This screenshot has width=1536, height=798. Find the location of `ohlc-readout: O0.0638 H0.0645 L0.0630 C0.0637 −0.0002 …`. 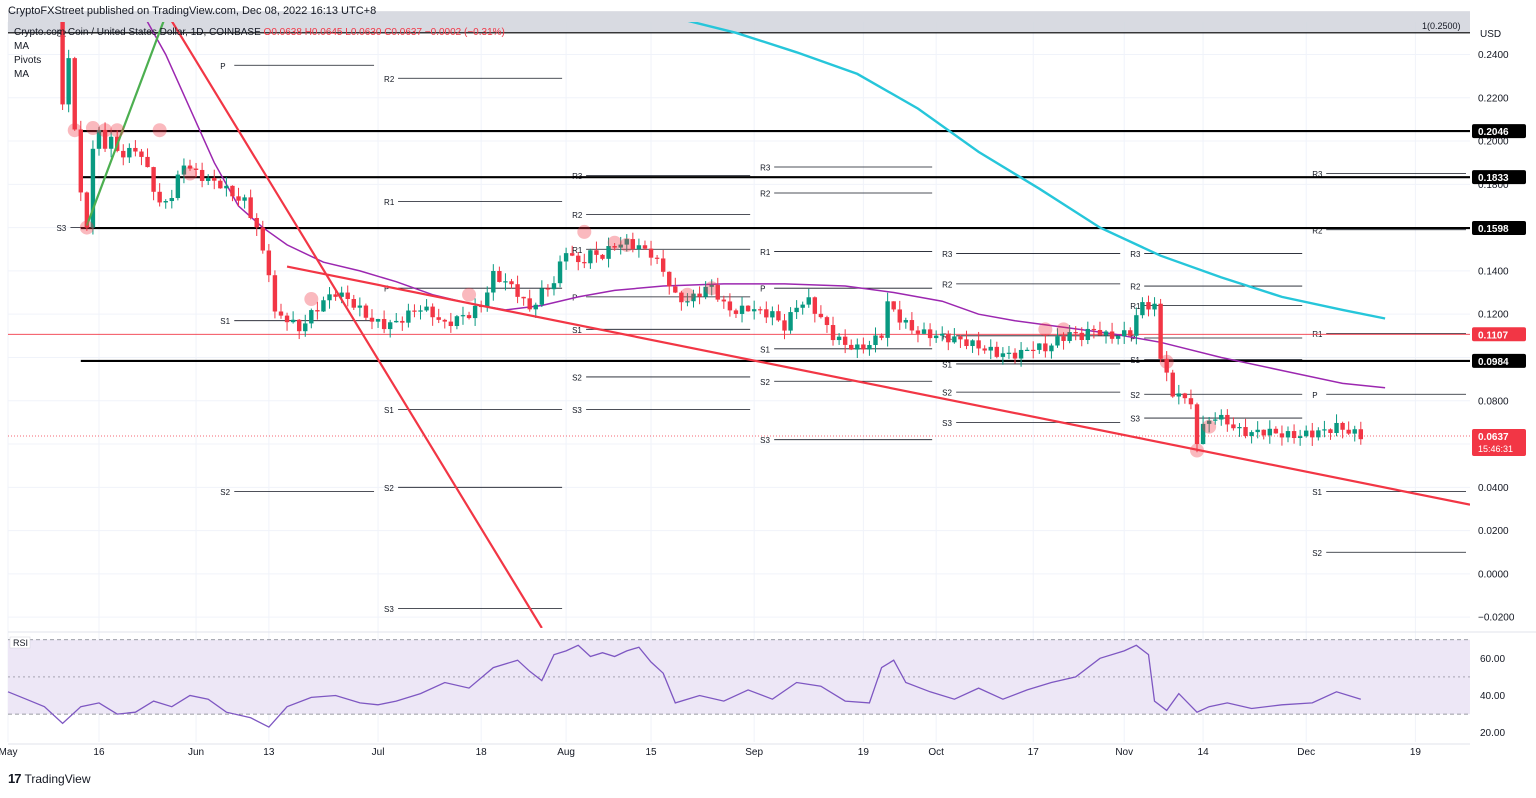

ohlc-readout: O0.0638 H0.0645 L0.0630 C0.0637 −0.0002 … is located at coordinates (384, 32).